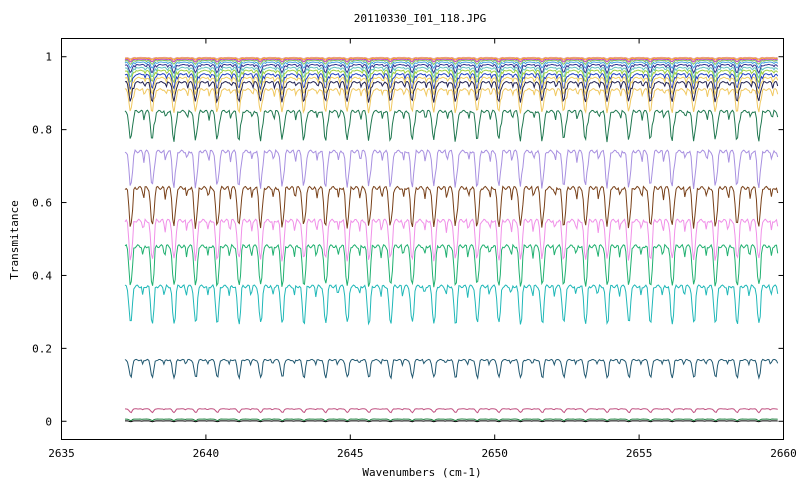 The width and height of the screenshot is (800, 480). I want to click on x-tick-label: 2660, so click(783, 453).